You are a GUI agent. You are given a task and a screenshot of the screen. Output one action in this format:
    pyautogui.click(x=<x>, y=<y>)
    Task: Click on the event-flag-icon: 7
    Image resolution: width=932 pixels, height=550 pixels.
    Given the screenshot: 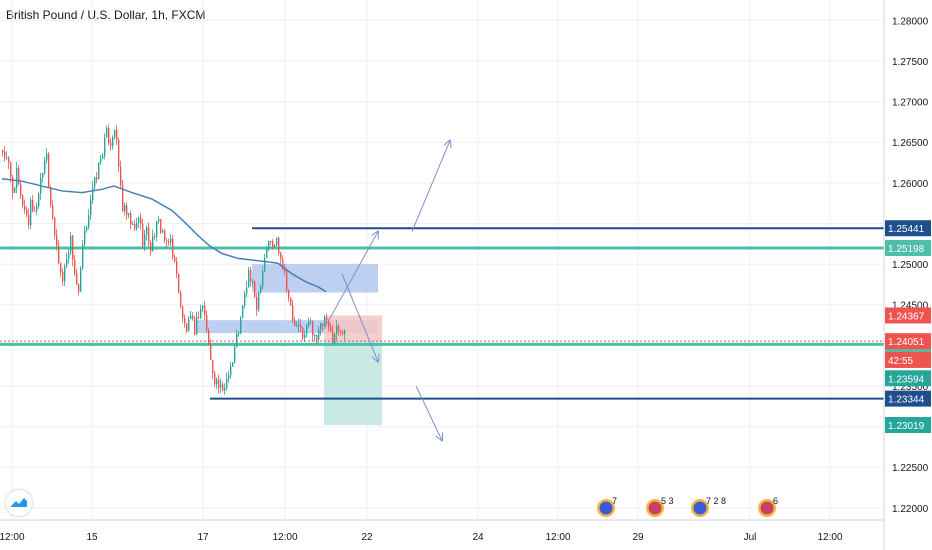 What is the action you would take?
    pyautogui.click(x=607, y=506)
    